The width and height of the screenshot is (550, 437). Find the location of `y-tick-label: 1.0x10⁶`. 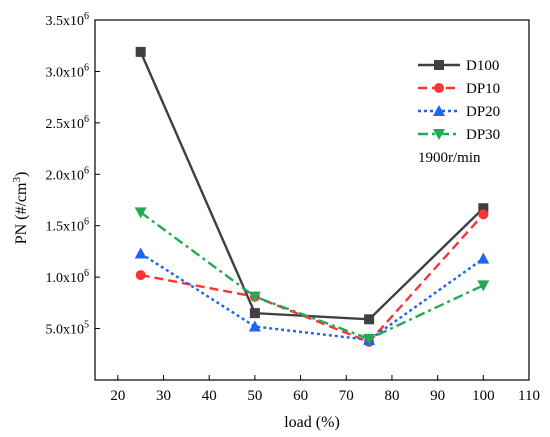

y-tick-label: 1.0x10⁶ is located at coordinates (68, 277).